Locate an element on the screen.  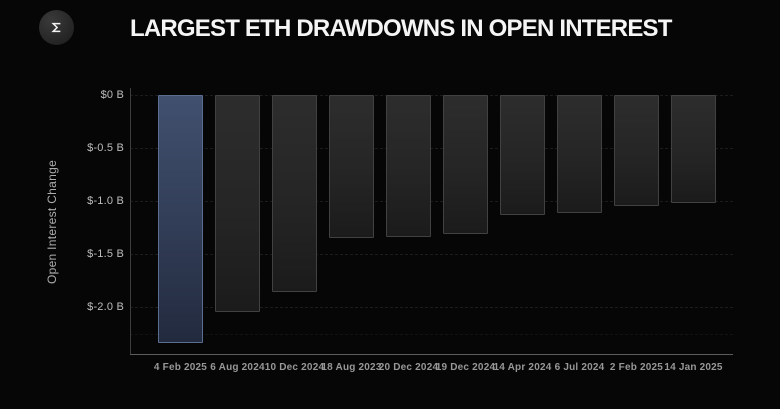
y-tick-label: $-1.5 B is located at coordinates (105, 254).